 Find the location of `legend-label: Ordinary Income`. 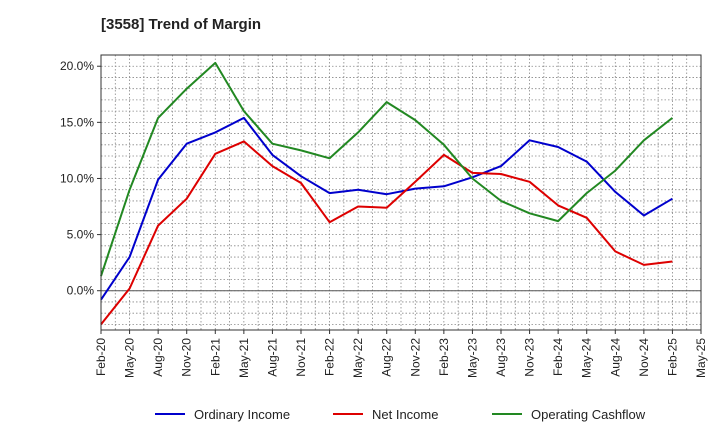

legend-label: Ordinary Income is located at coordinates (242, 414).